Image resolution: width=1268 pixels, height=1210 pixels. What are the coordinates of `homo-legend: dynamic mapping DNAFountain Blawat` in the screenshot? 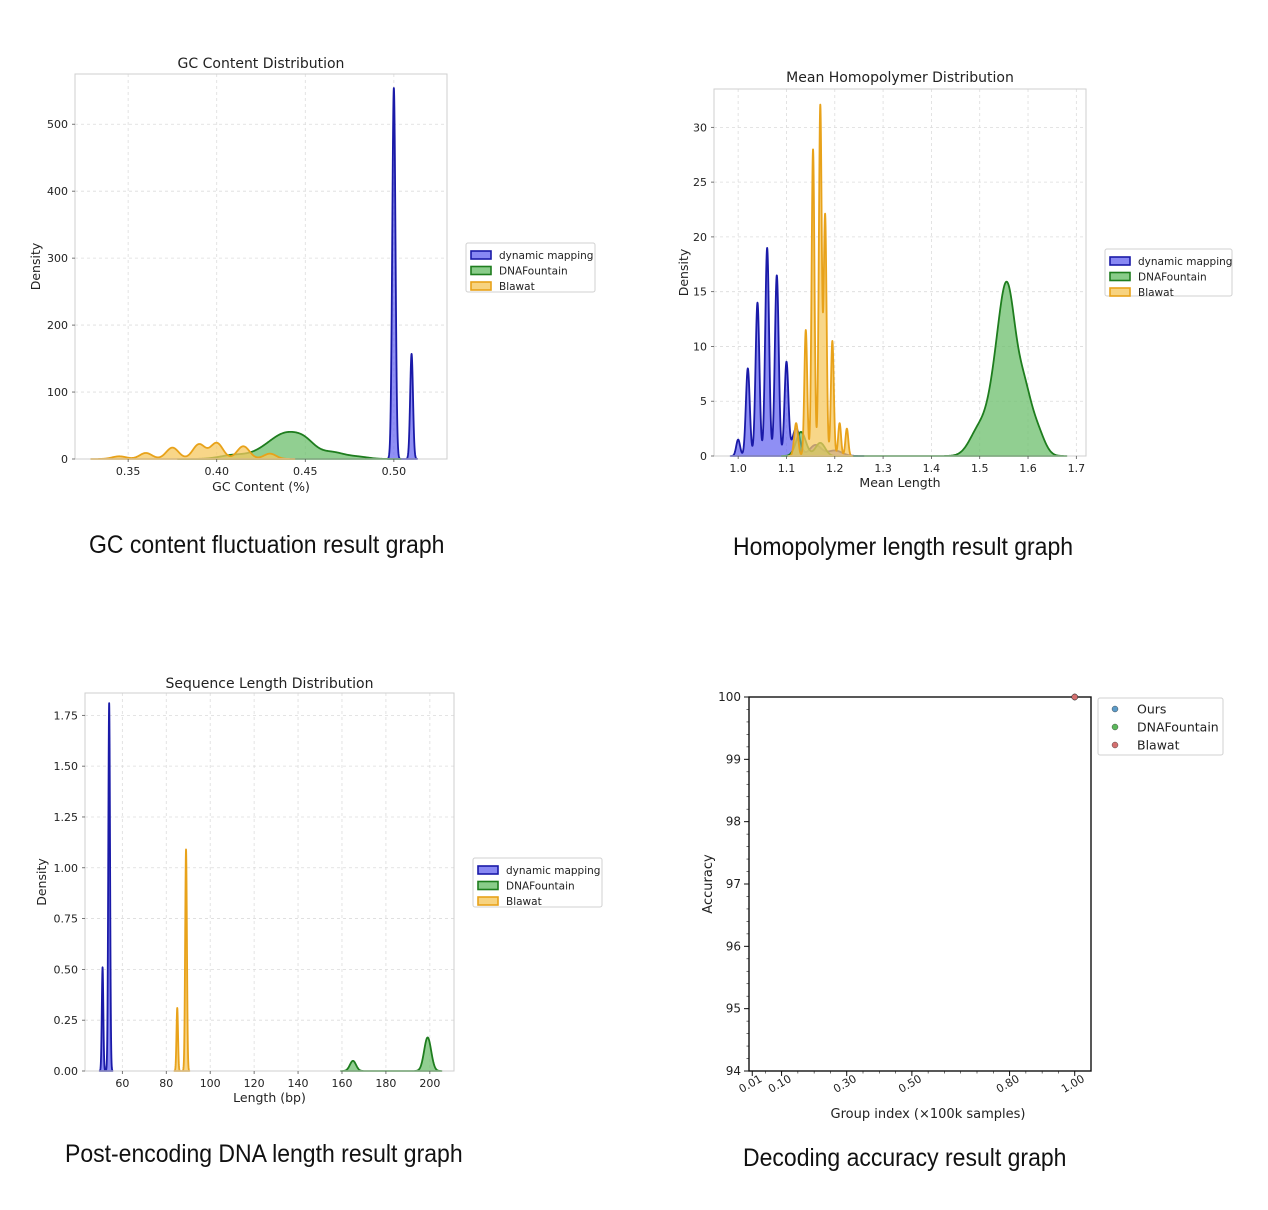 It's located at (1168, 273).